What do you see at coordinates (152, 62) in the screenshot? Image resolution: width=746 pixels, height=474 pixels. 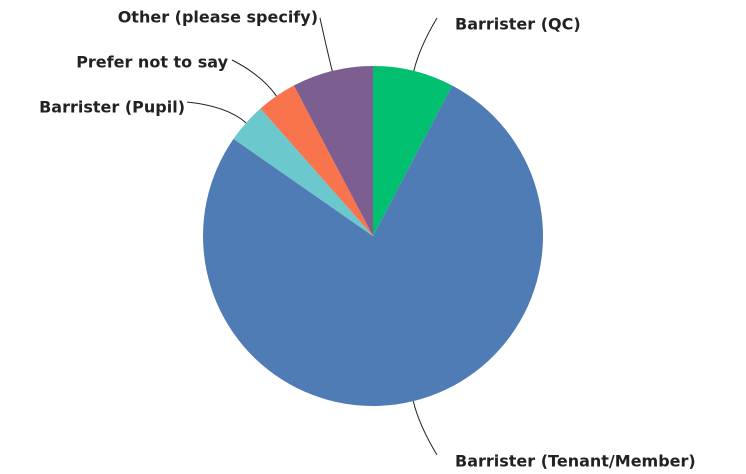 I see `slice-label: Prefer not to say` at bounding box center [152, 62].